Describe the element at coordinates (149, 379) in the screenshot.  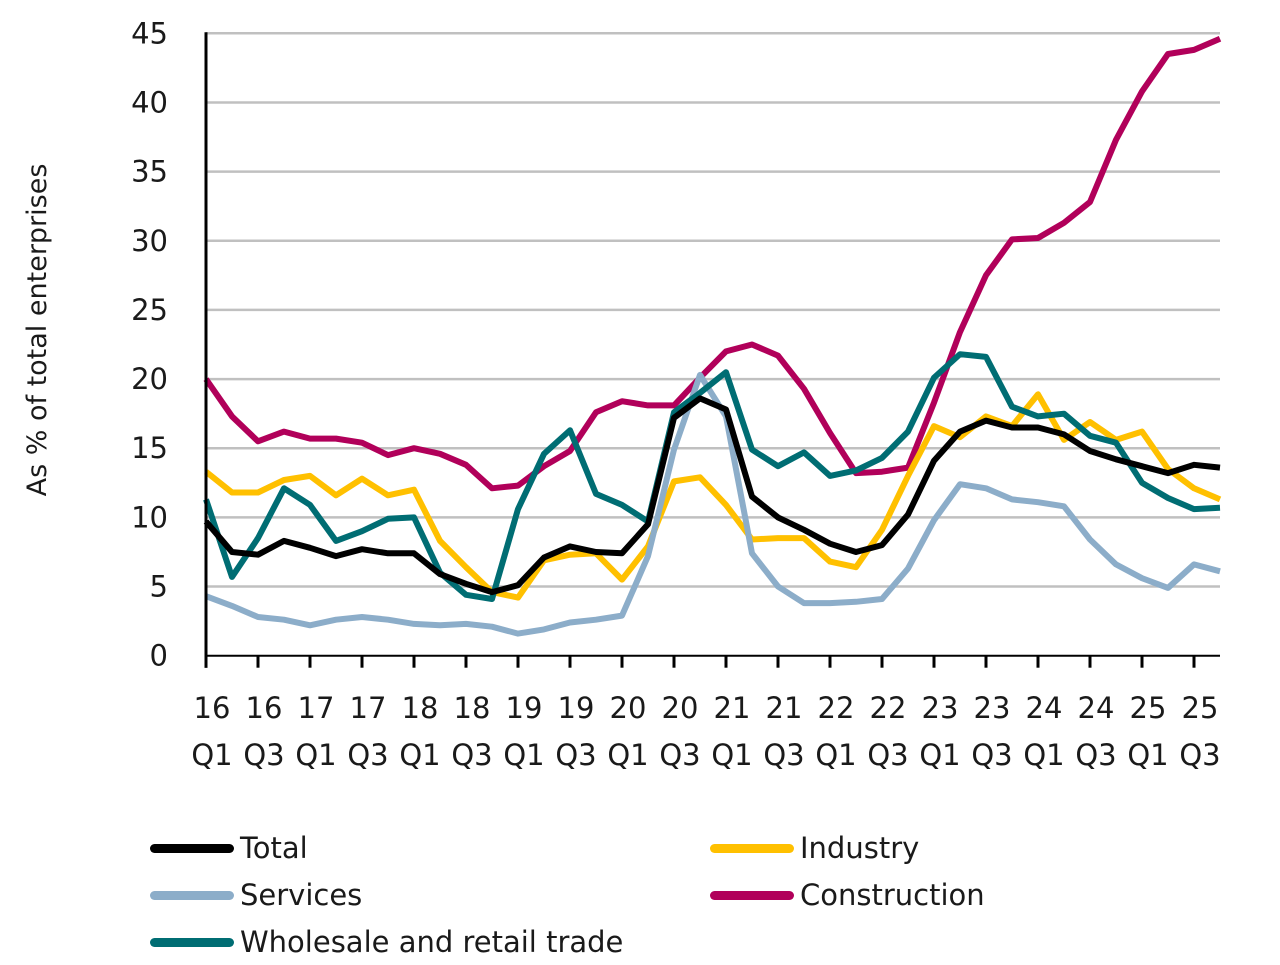
I see `y-tick-label: 20` at that location.